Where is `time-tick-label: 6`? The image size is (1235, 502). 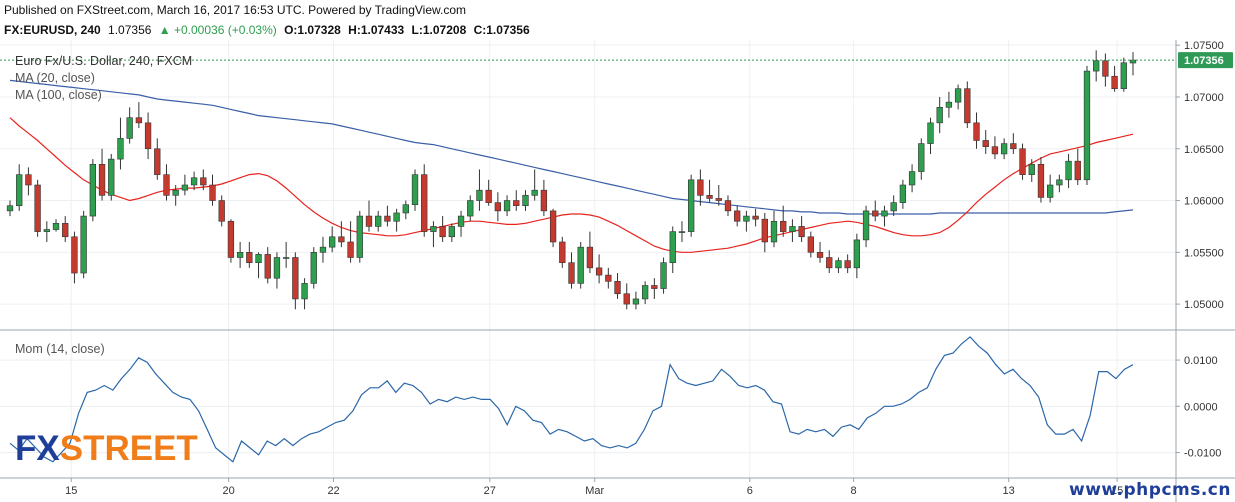
time-tick-label: 6 is located at coordinates (750, 491).